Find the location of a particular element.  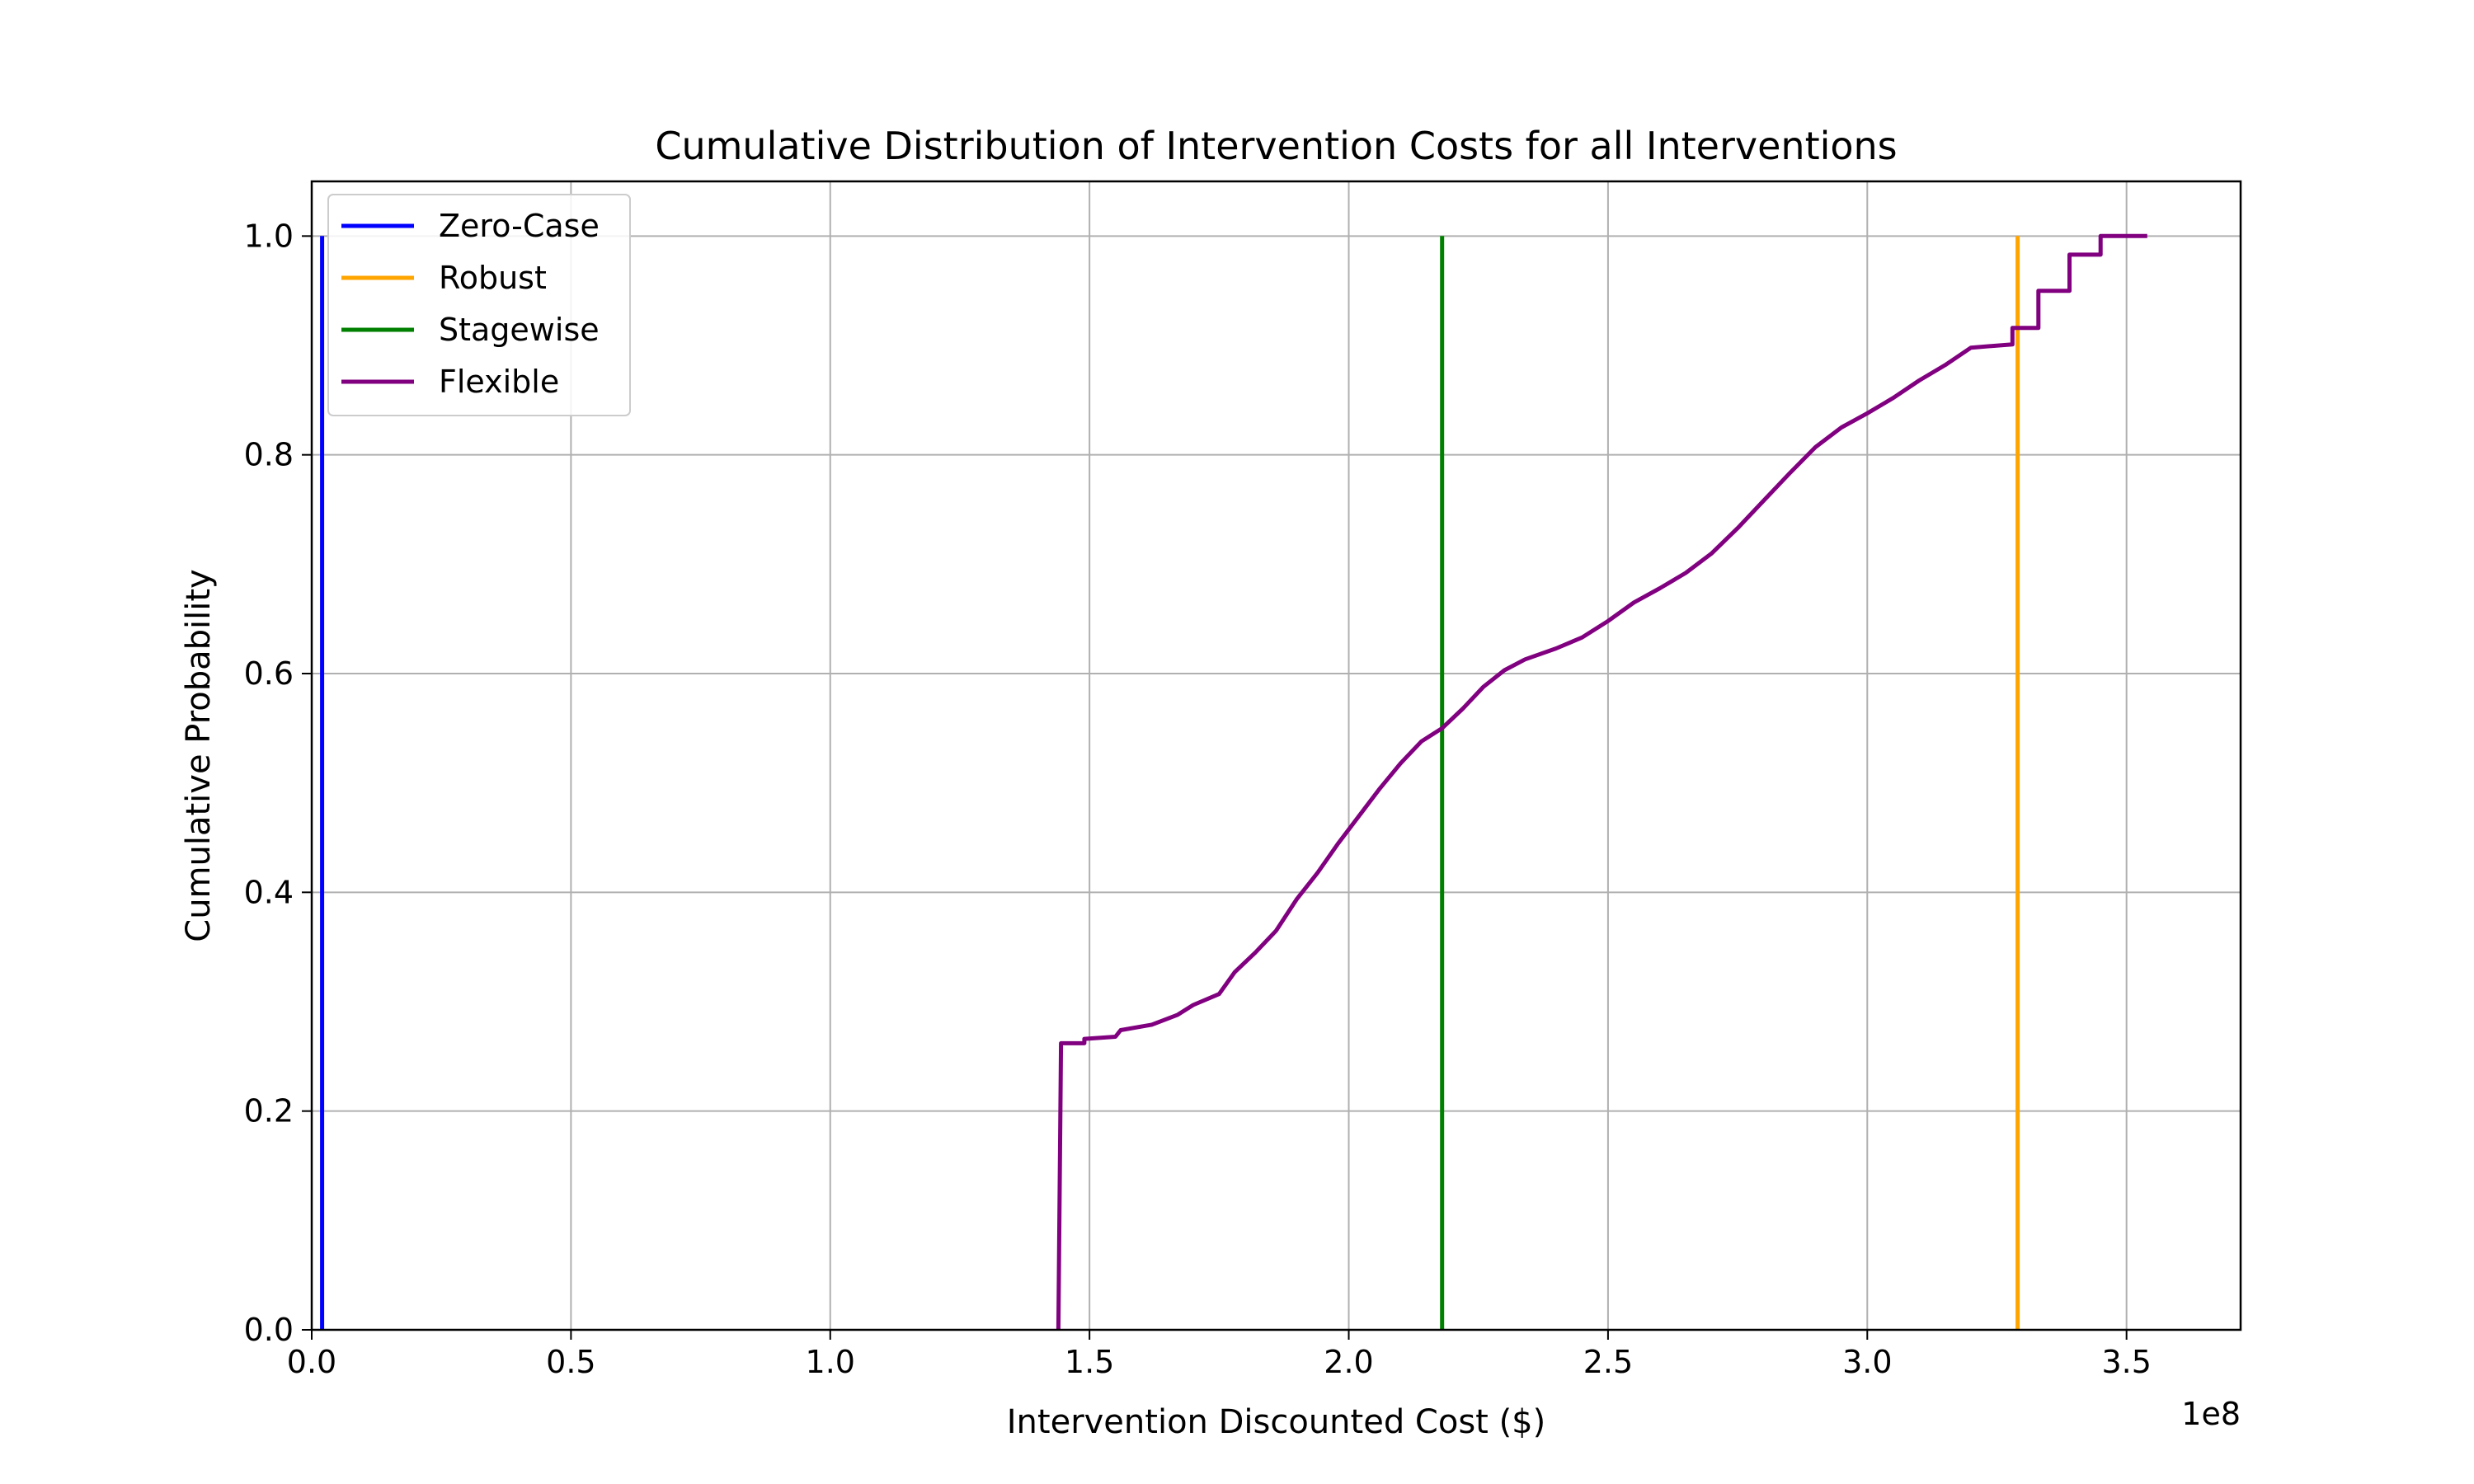

x-tick-label-1: 0.5 is located at coordinates (570, 1362).